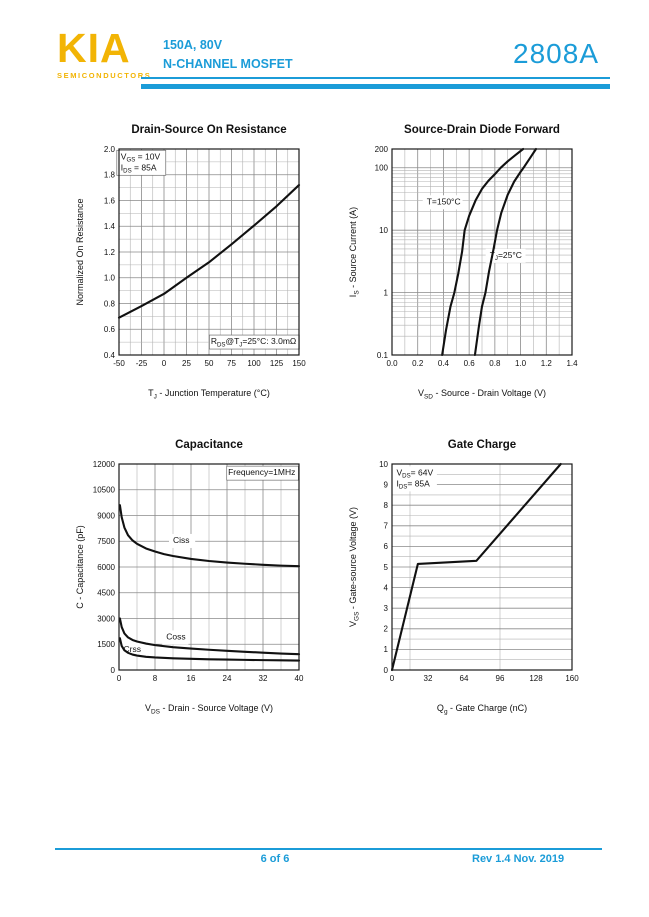 The image size is (649, 917). What do you see at coordinates (175, 636) in the screenshot?
I see `svg-text: Coss` at bounding box center [175, 636].